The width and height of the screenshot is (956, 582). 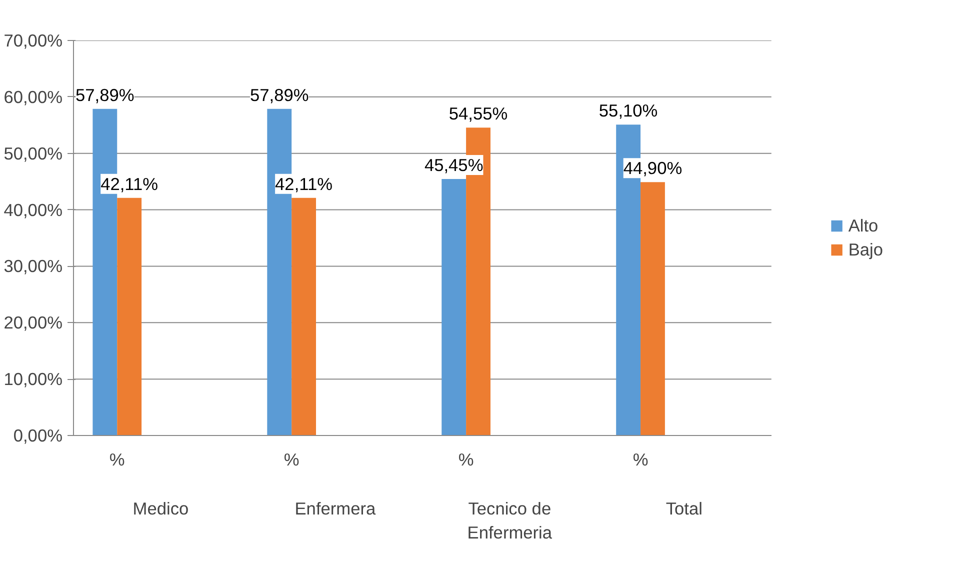 I want to click on y-tick-label: 50,00%, so click(x=33, y=153).